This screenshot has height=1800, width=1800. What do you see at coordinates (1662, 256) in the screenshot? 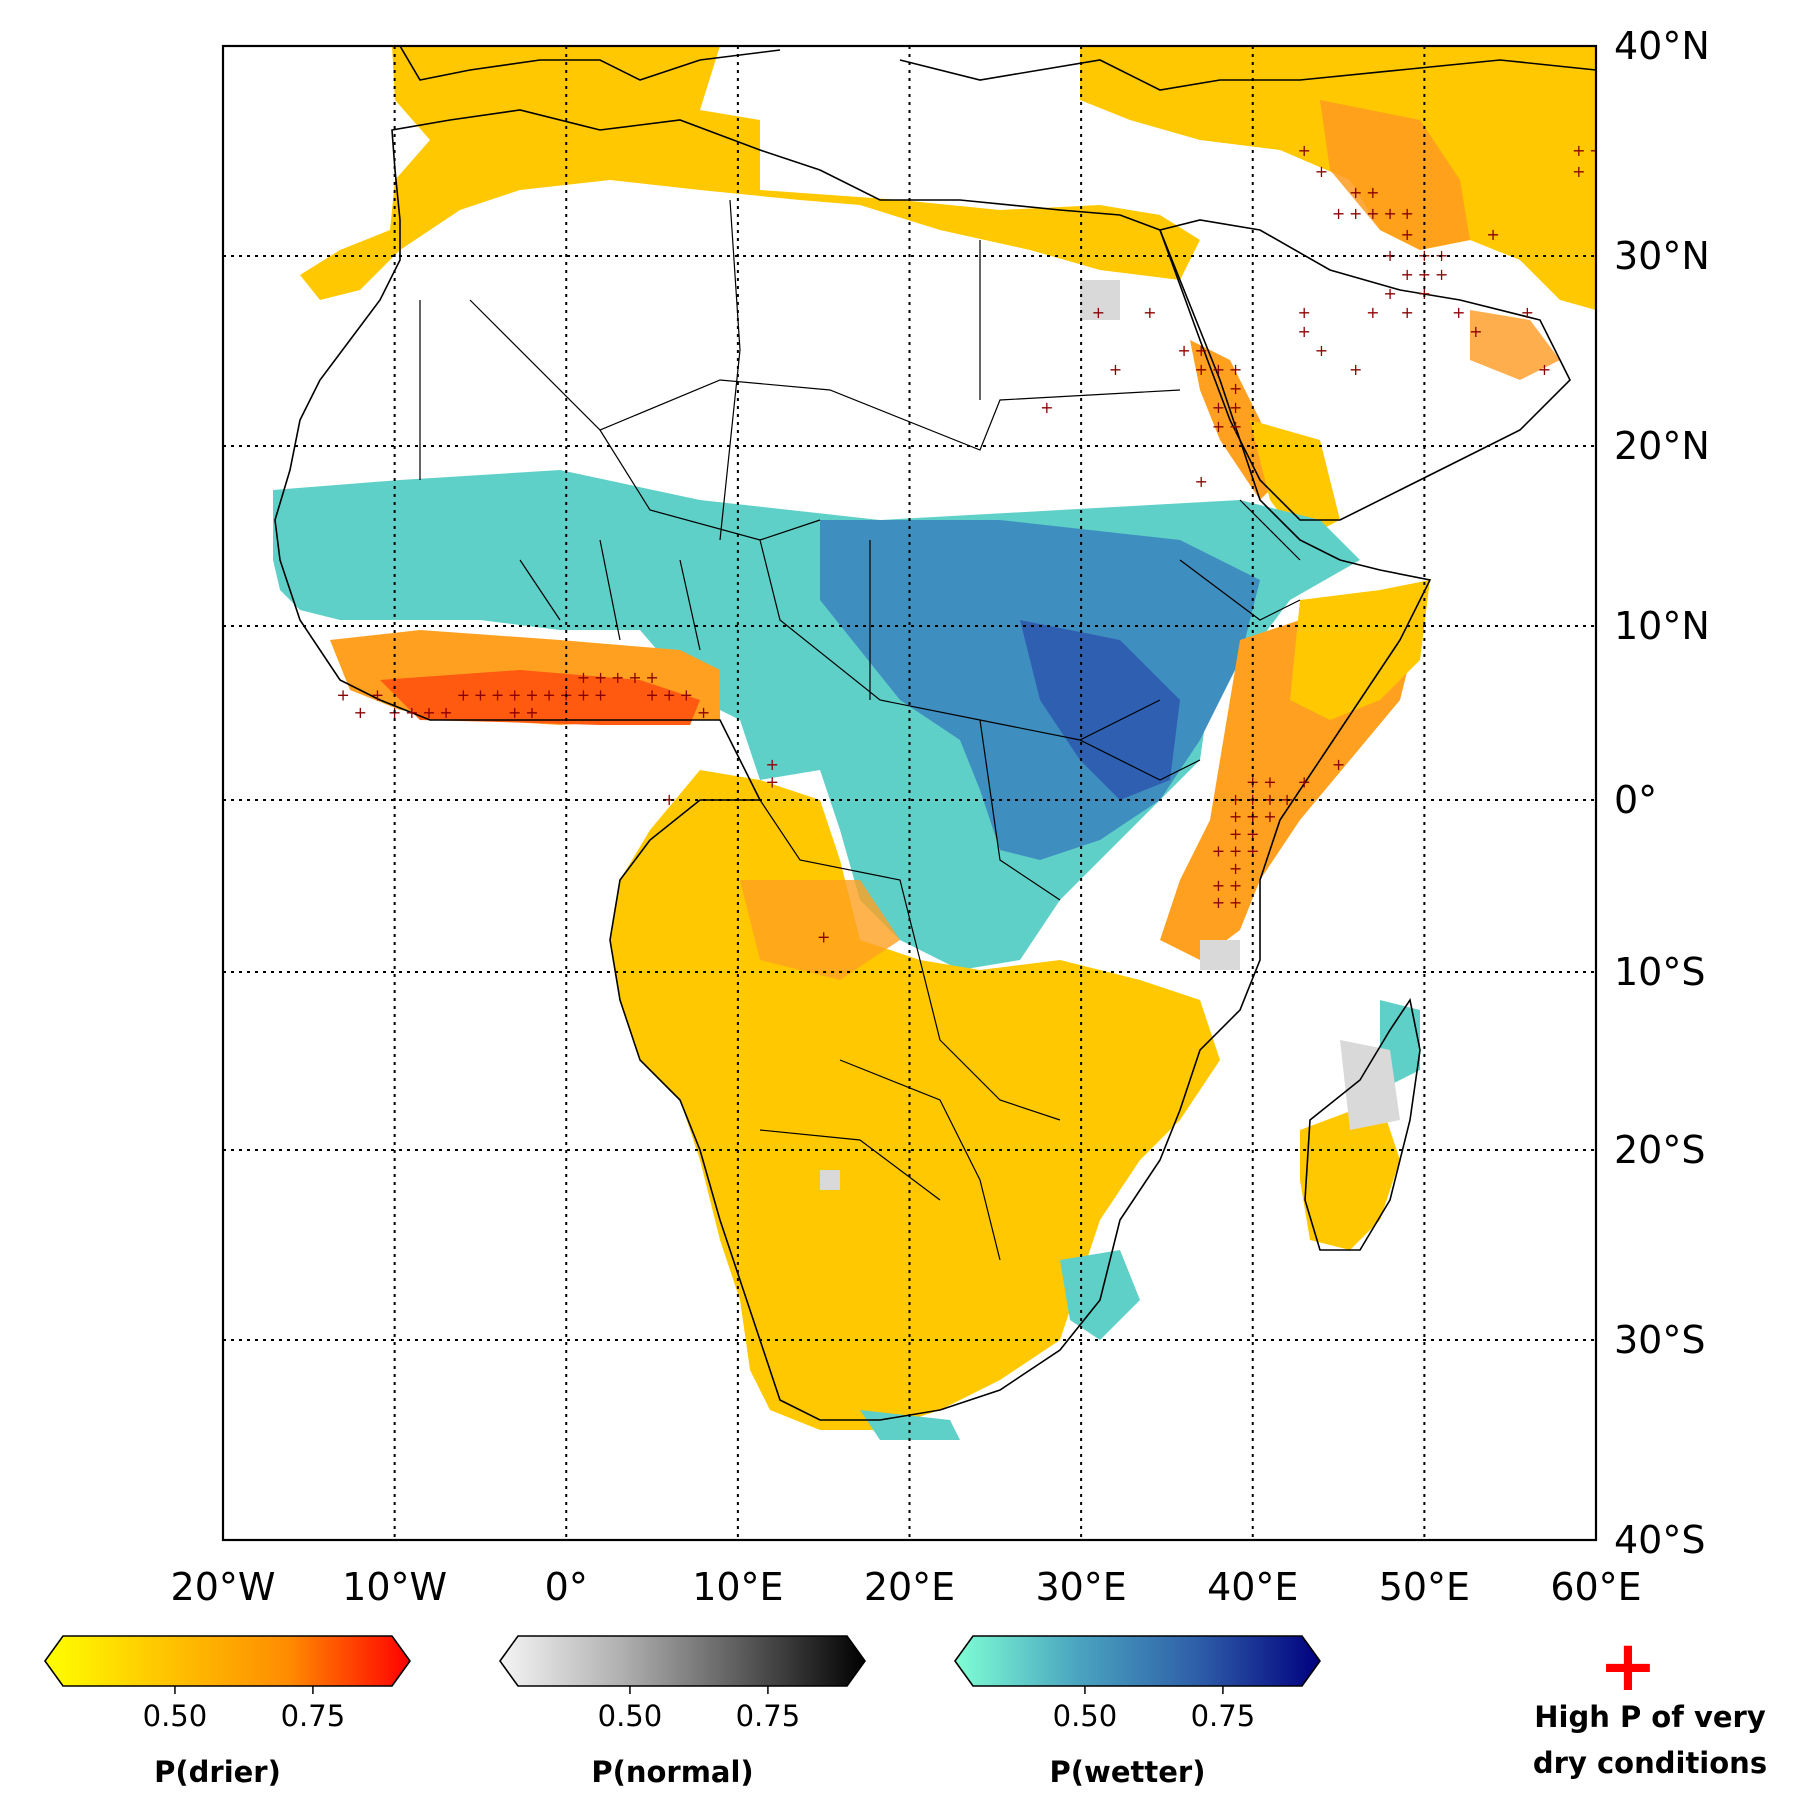
I see `latitude-tick-label: 30°N` at bounding box center [1662, 256].